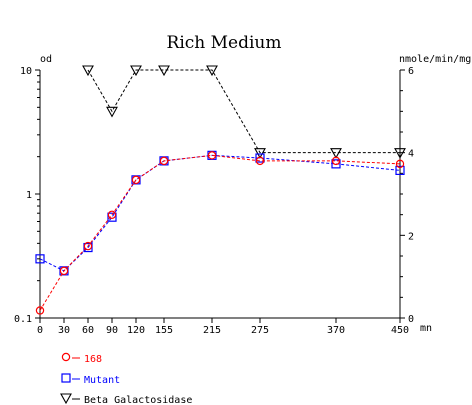 Image resolution: width=472 pixels, height=405 pixels. Describe the element at coordinates (136, 330) in the screenshot. I see `x-tick-label: 120` at that location.